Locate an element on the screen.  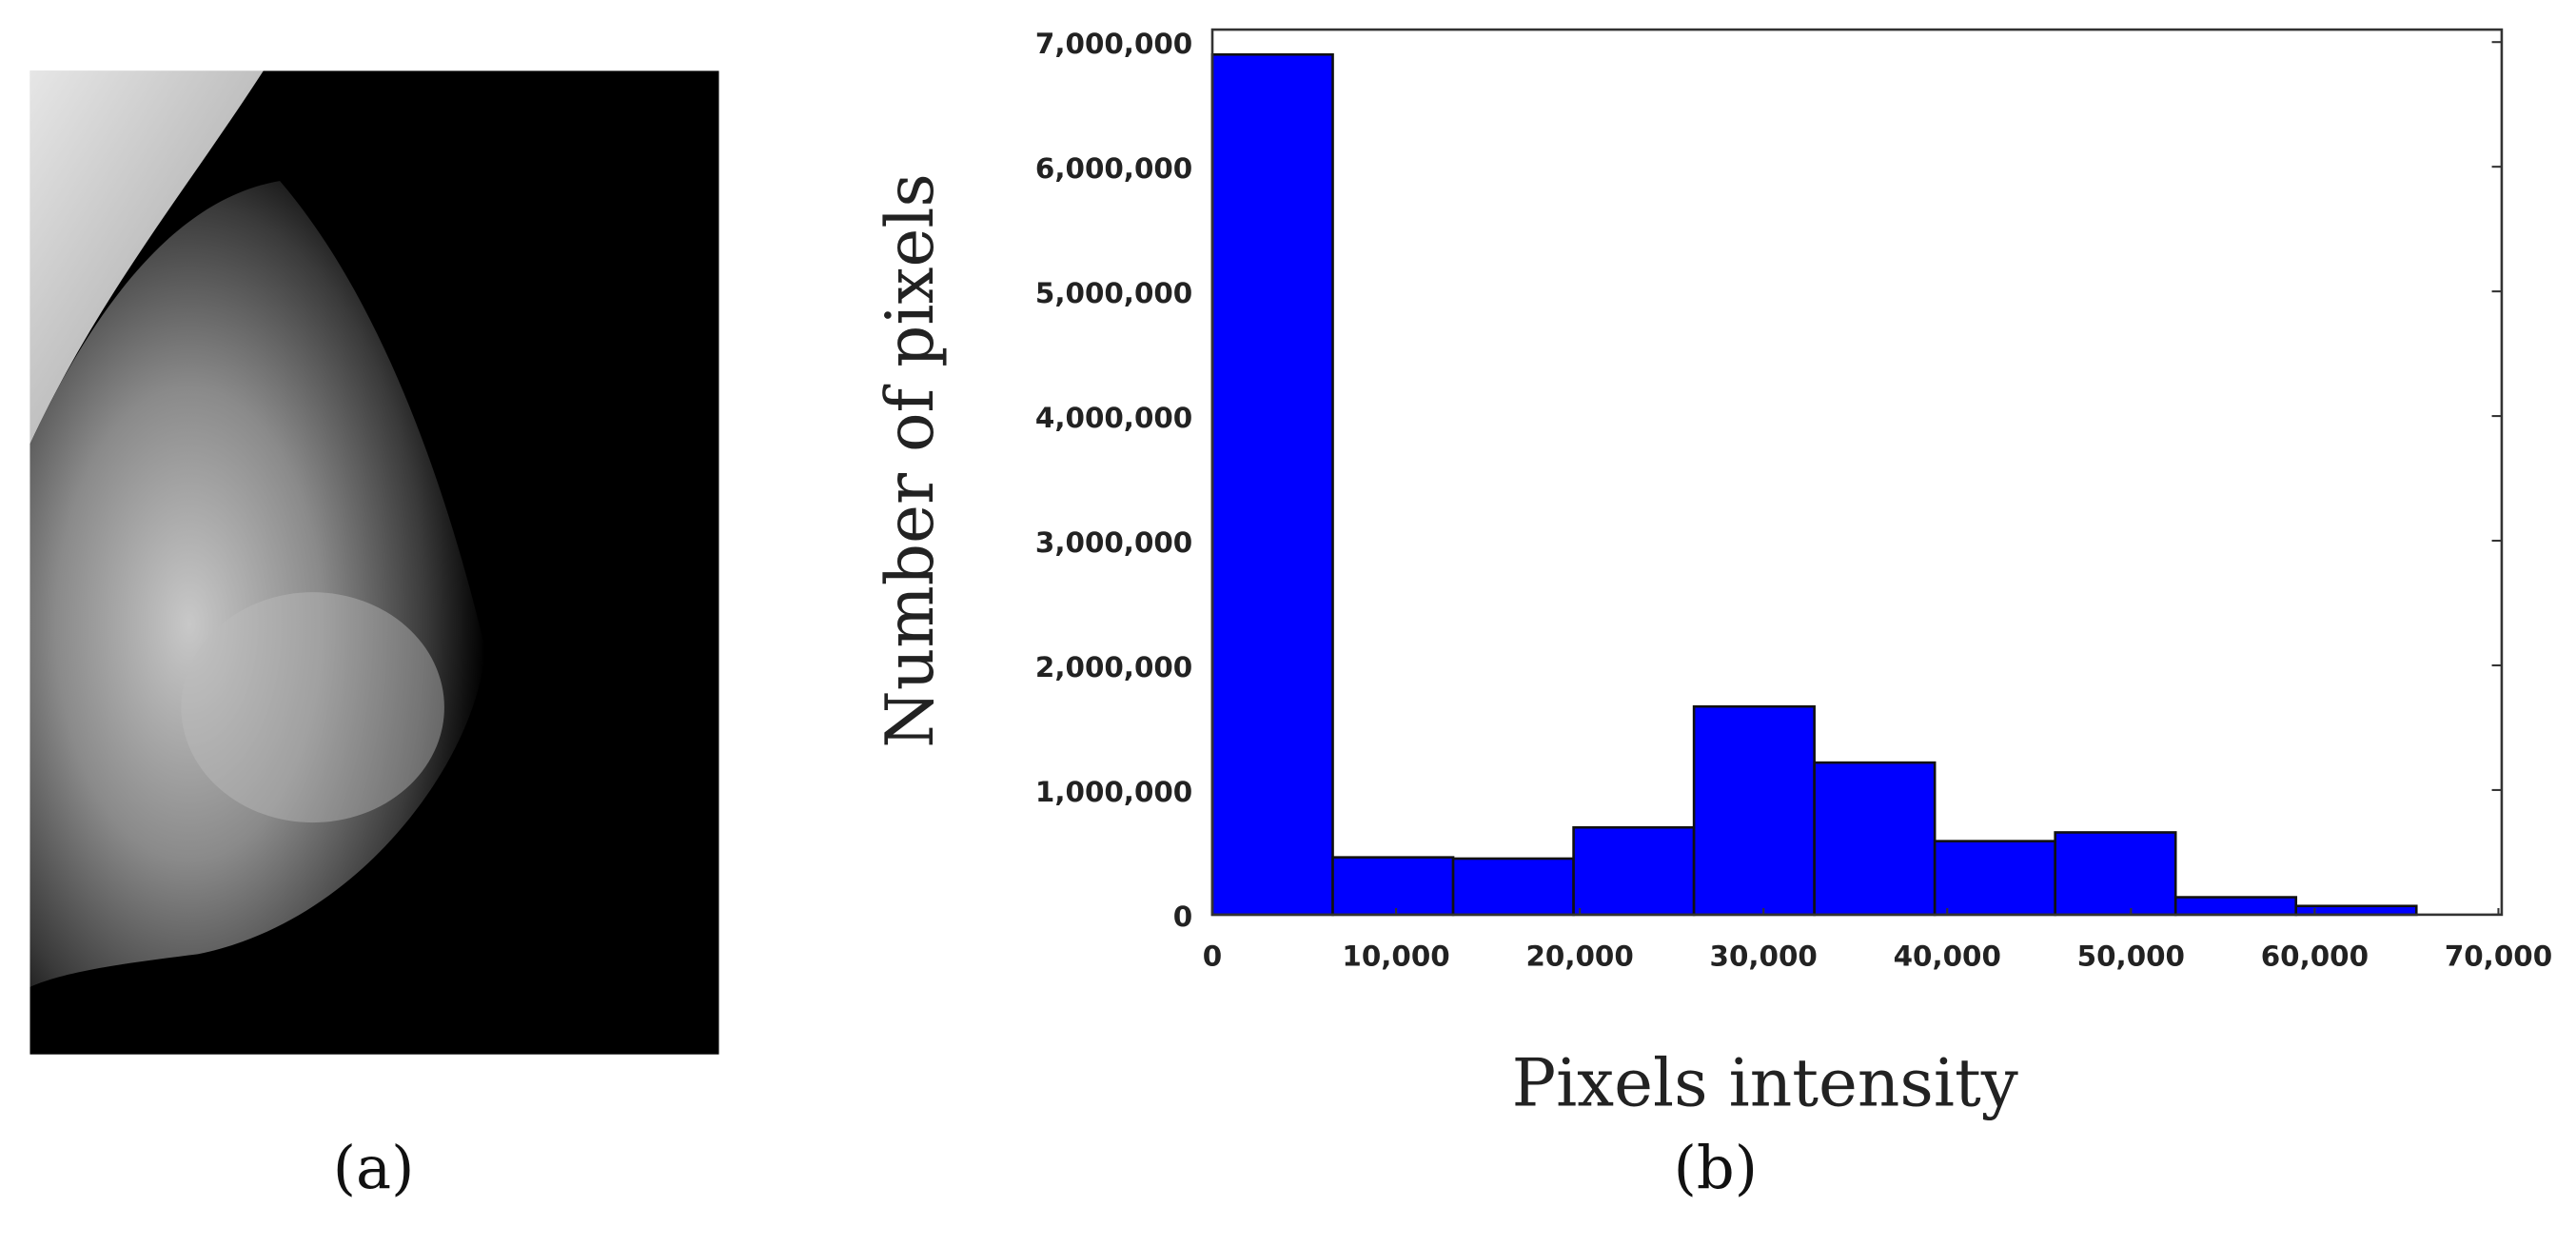
x-tick-label: 30,000 is located at coordinates (1764, 956).